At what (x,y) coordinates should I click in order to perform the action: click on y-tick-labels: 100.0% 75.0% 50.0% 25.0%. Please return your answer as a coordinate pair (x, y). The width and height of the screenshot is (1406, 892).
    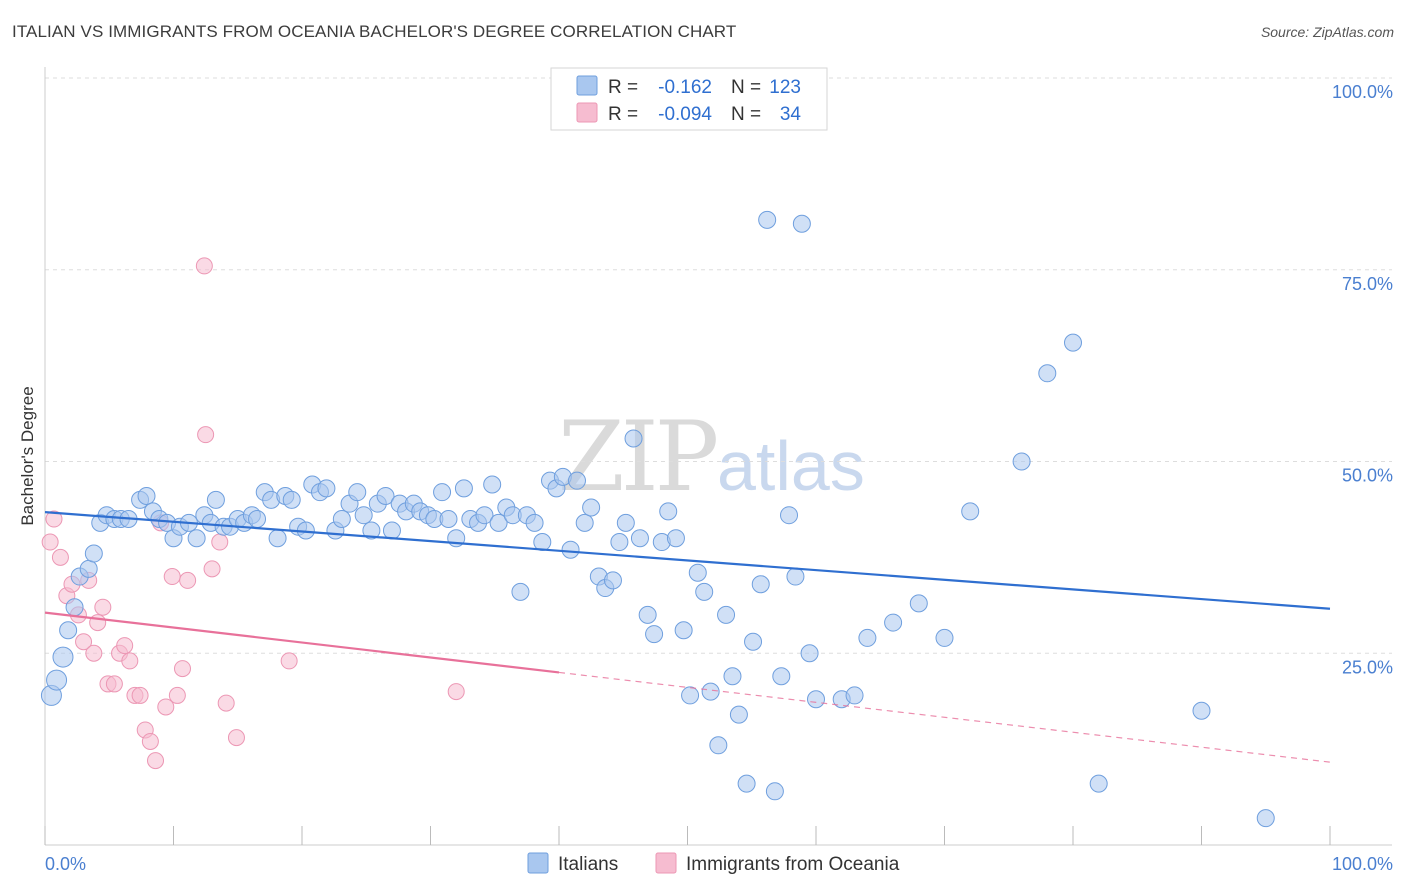
    Looking at the image, I should click on (1362, 379).